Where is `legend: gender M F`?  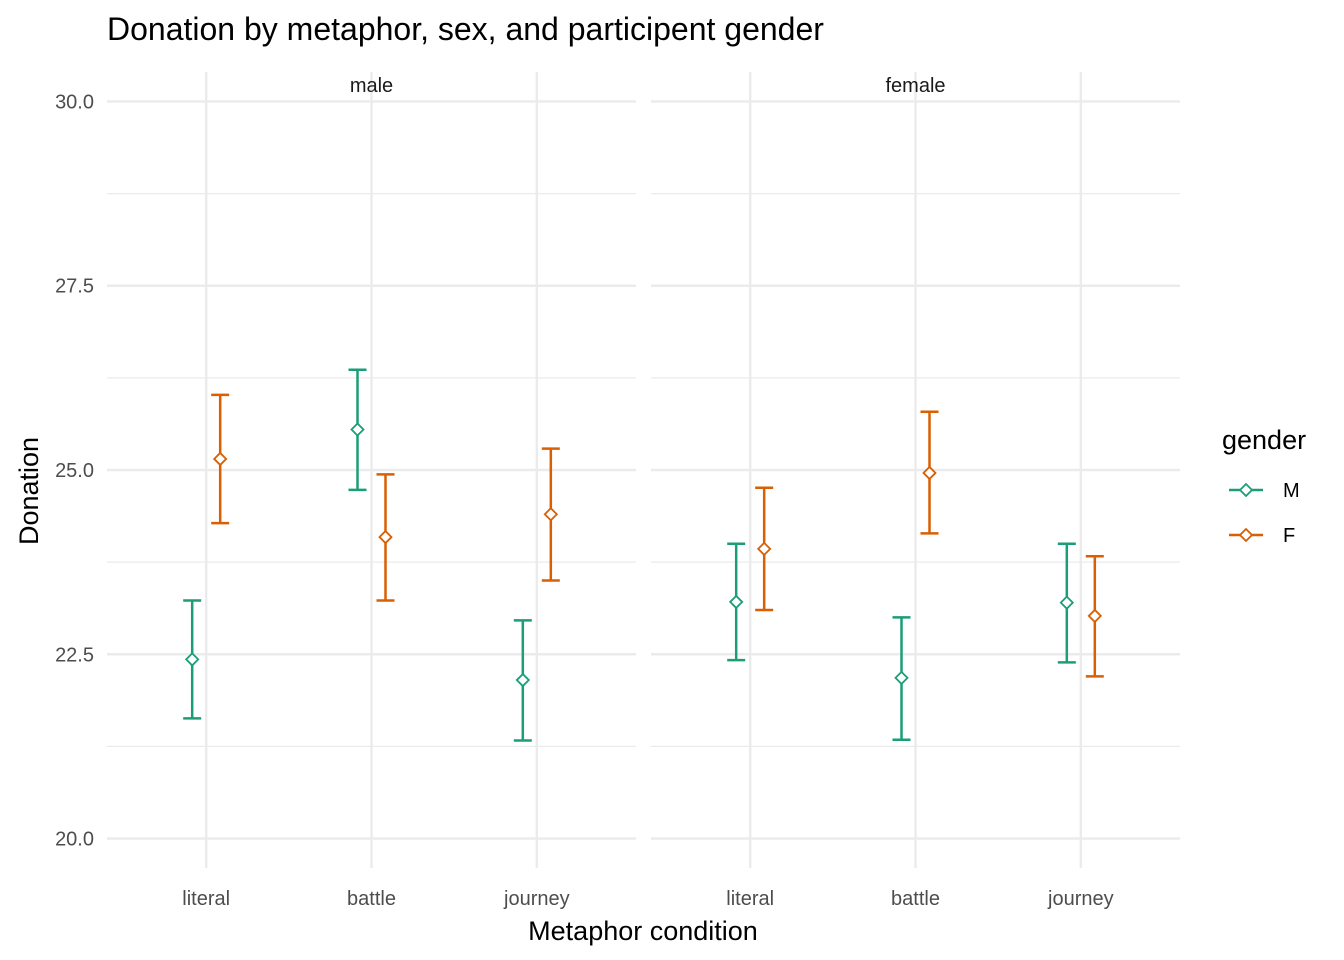
legend: gender M F is located at coordinates (1264, 486).